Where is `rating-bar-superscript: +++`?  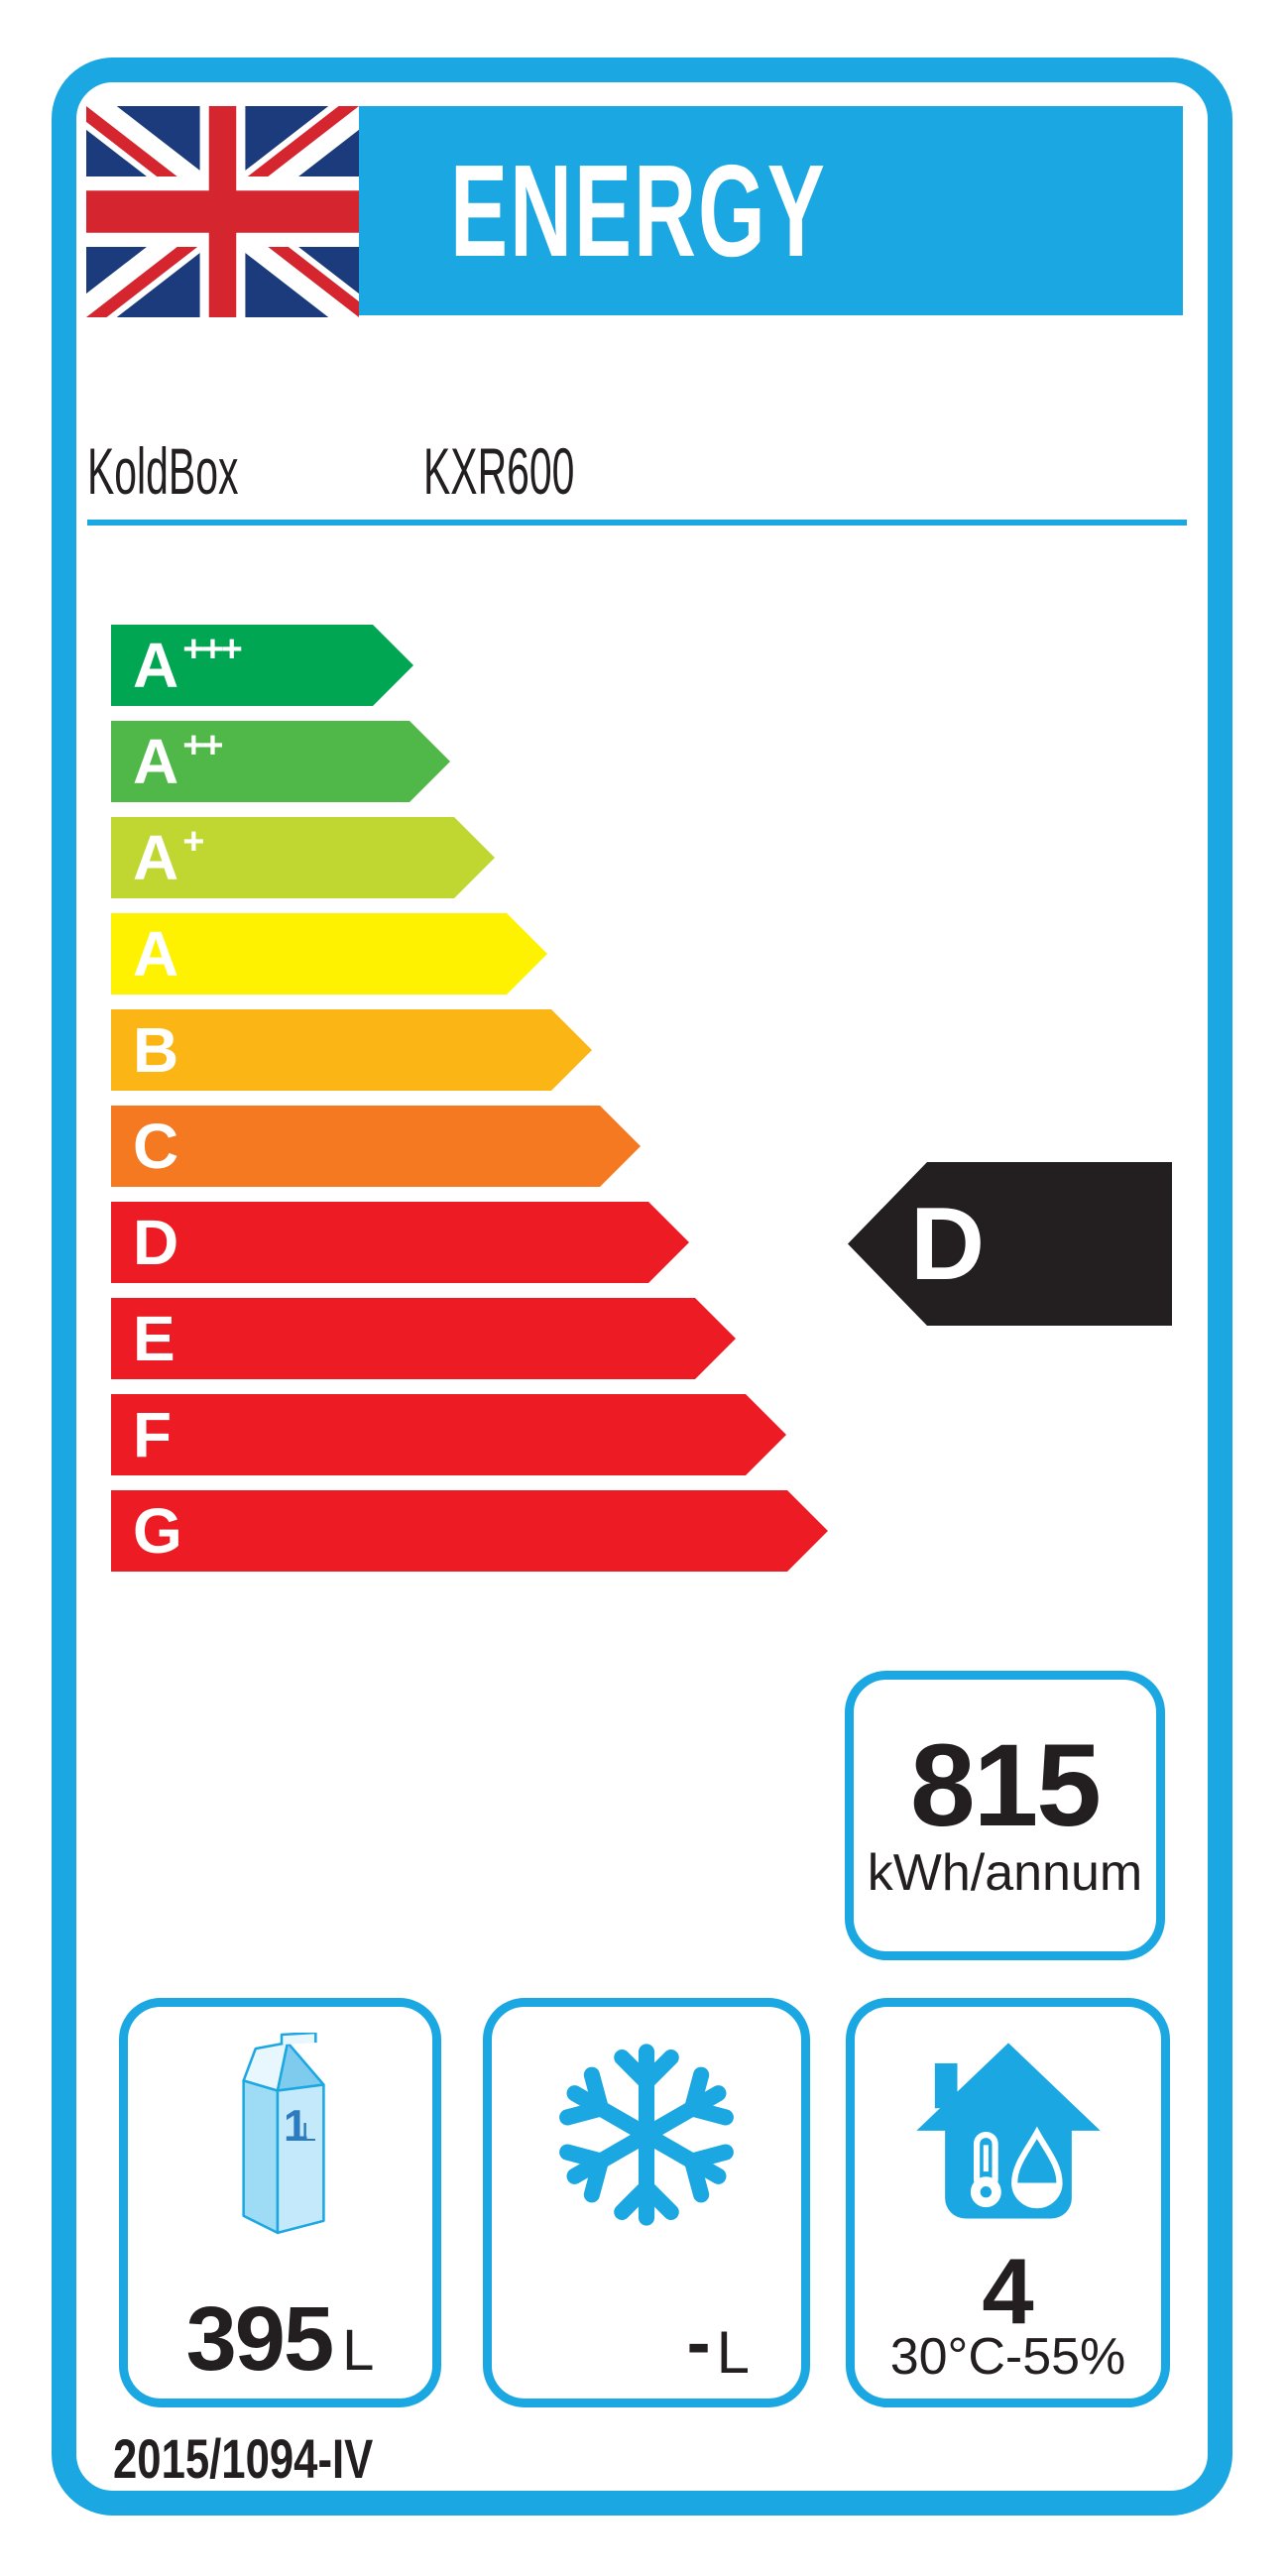
rating-bar-superscript: +++ is located at coordinates (211, 650).